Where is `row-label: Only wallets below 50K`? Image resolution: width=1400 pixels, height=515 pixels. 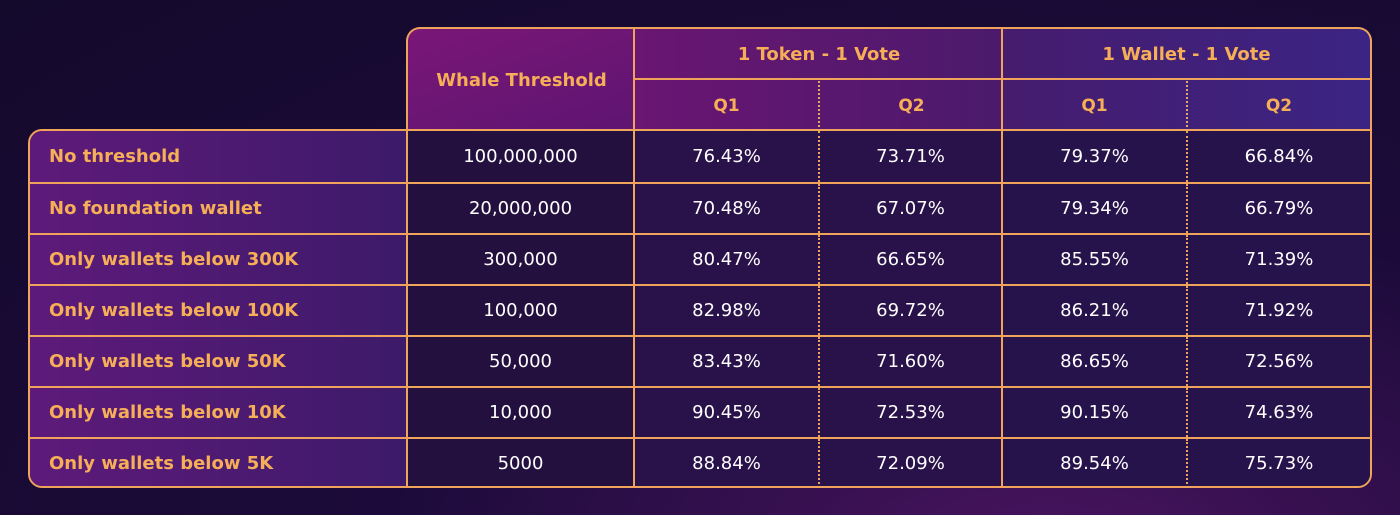
row-label: Only wallets below 50K is located at coordinates (219, 361).